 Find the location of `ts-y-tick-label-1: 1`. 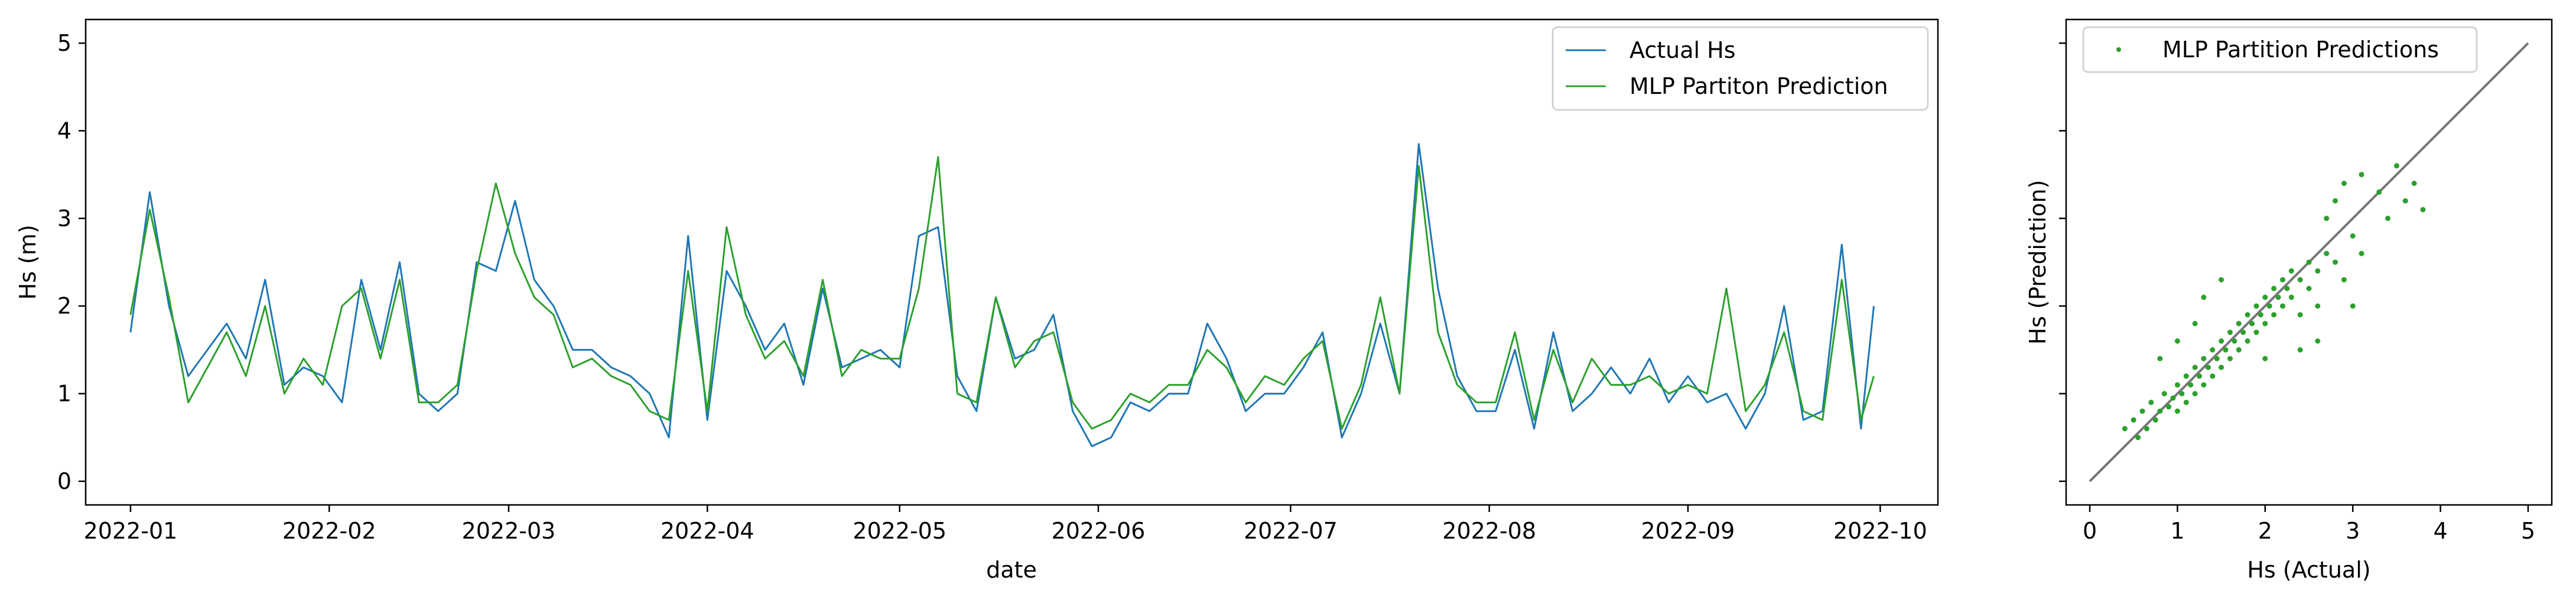

ts-y-tick-label-1: 1 is located at coordinates (64, 394).